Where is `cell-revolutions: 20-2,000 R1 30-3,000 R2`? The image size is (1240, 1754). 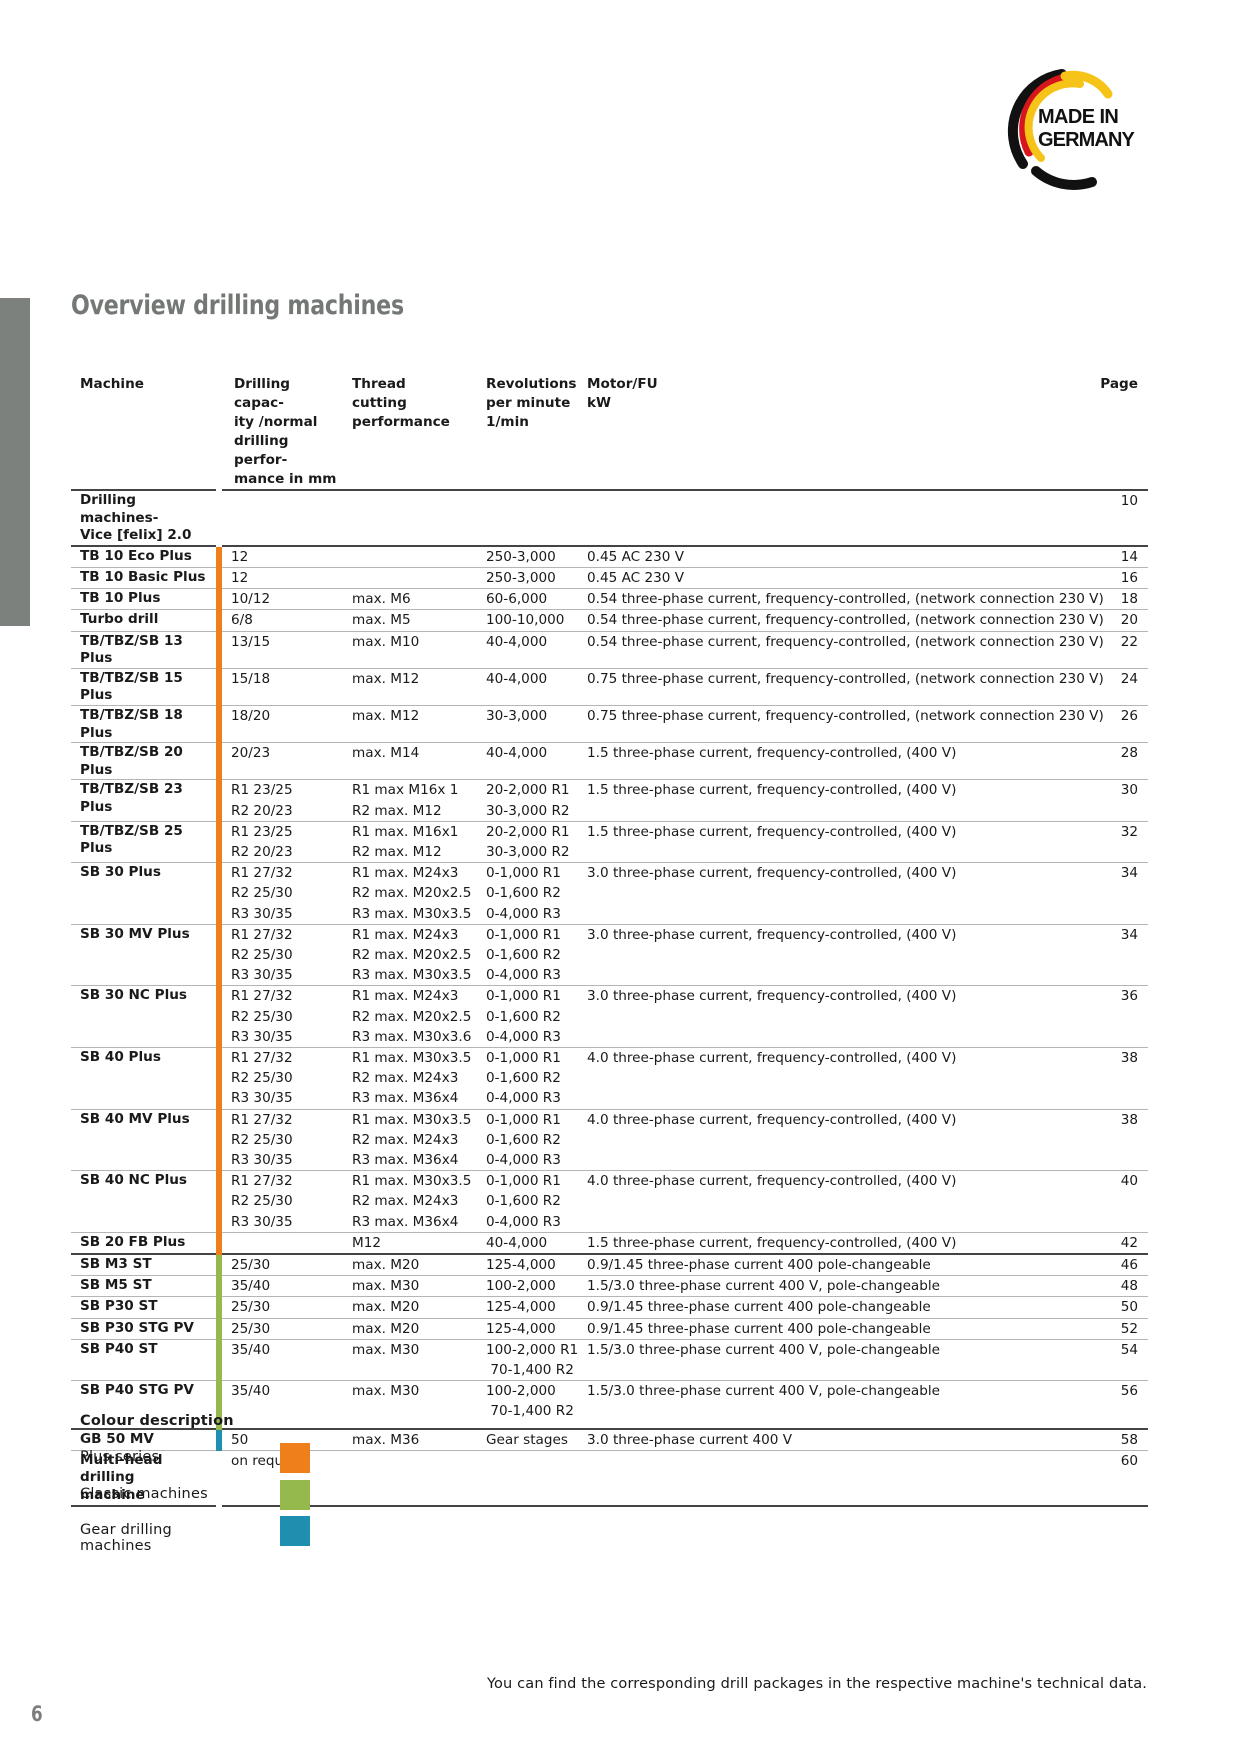 cell-revolutions: 20-2,000 R1 30-3,000 R2 is located at coordinates (527, 842).